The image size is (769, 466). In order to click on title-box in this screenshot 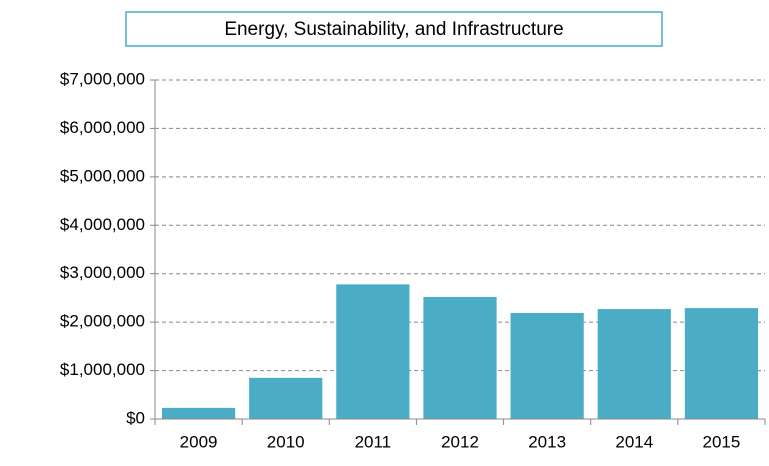, I will do `click(394, 29)`.